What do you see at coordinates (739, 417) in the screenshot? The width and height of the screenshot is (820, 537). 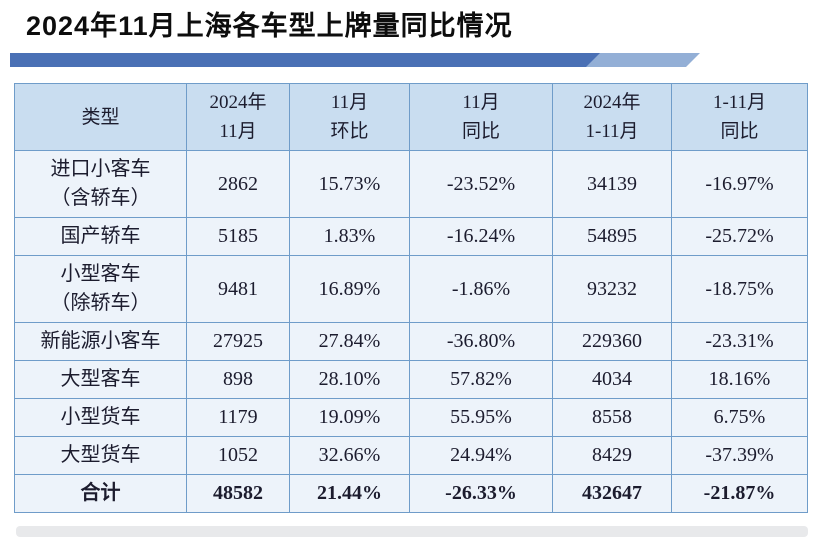 I see `table-cell: 6.75%` at bounding box center [739, 417].